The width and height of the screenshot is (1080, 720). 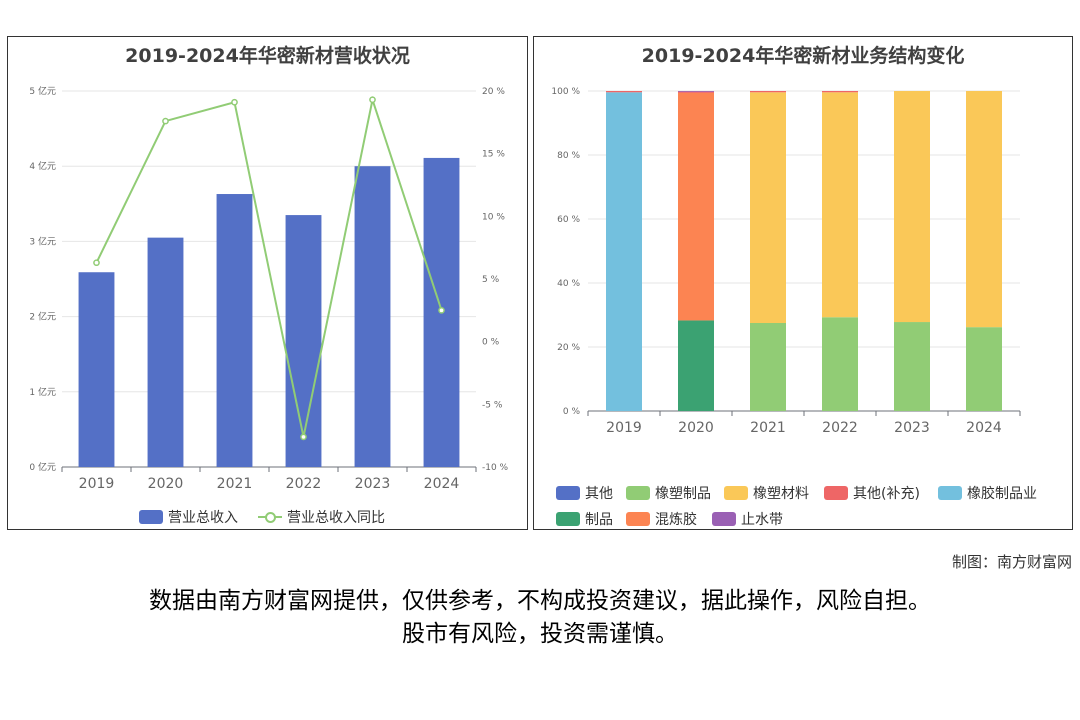 I want to click on y-tick-label-left: 5 亿元, so click(x=42, y=91).